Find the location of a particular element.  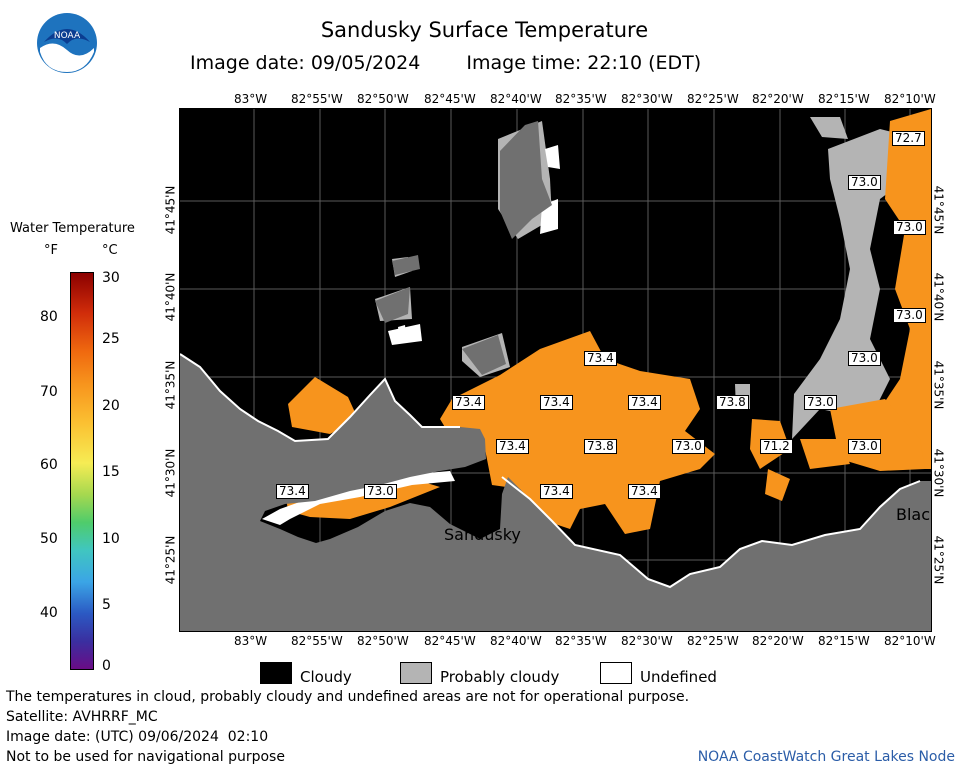

temp-label: 72.7 is located at coordinates (908, 138).